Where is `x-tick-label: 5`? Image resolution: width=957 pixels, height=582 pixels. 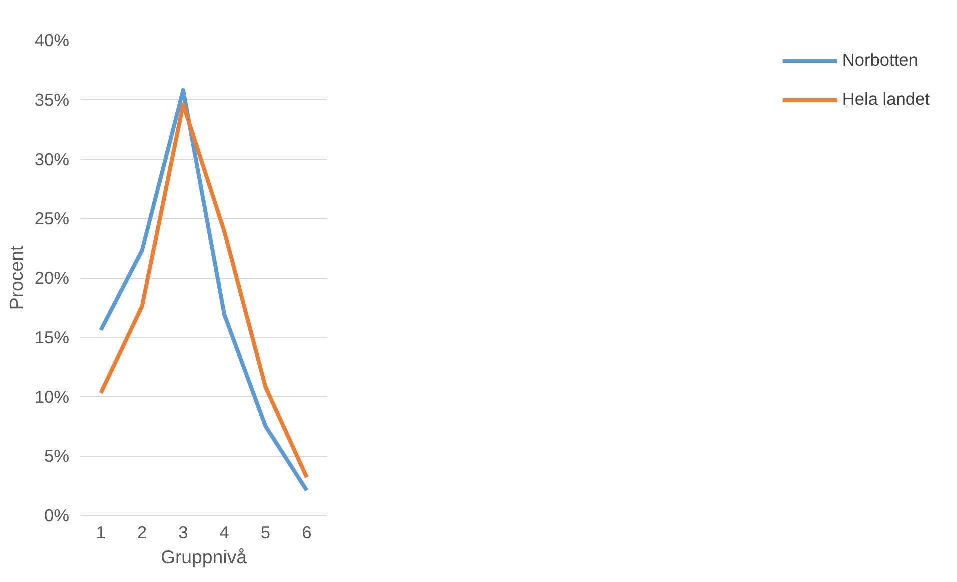
x-tick-label: 5 is located at coordinates (265, 532).